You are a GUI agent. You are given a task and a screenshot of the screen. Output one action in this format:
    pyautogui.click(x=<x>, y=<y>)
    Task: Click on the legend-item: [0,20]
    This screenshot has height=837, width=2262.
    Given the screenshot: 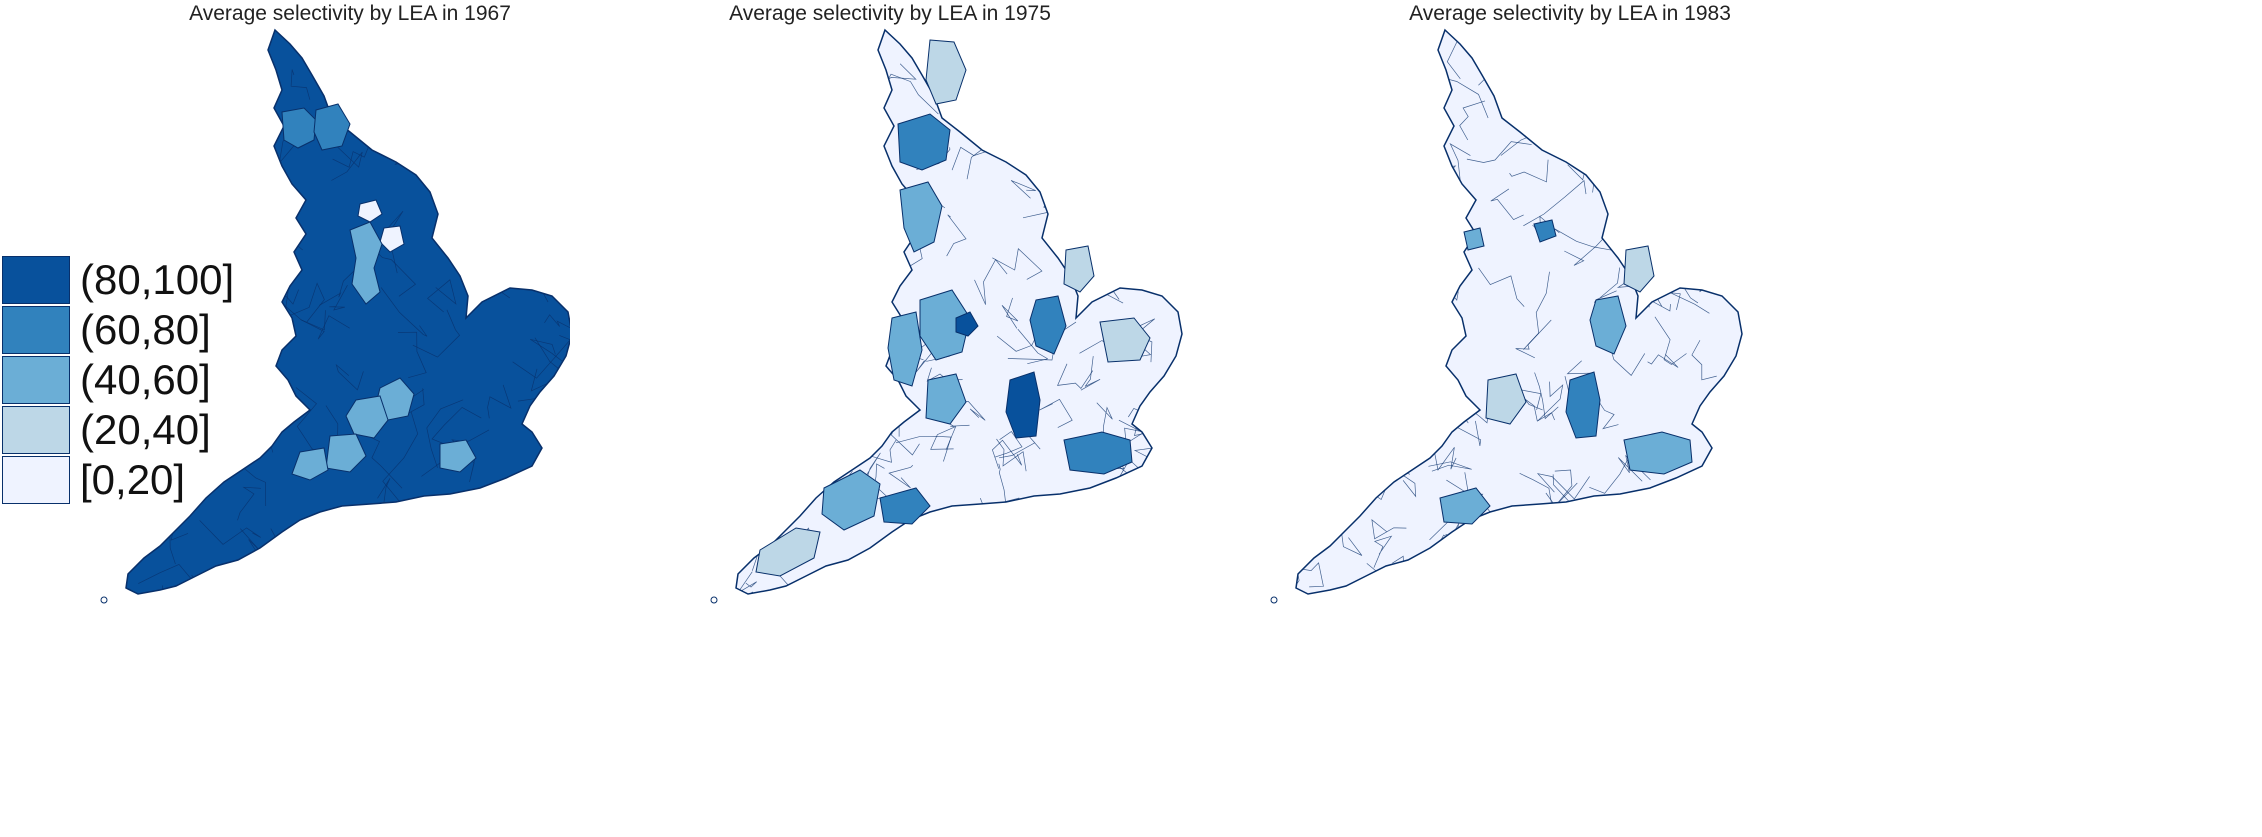 What is the action you would take?
    pyautogui.click(x=129, y=481)
    